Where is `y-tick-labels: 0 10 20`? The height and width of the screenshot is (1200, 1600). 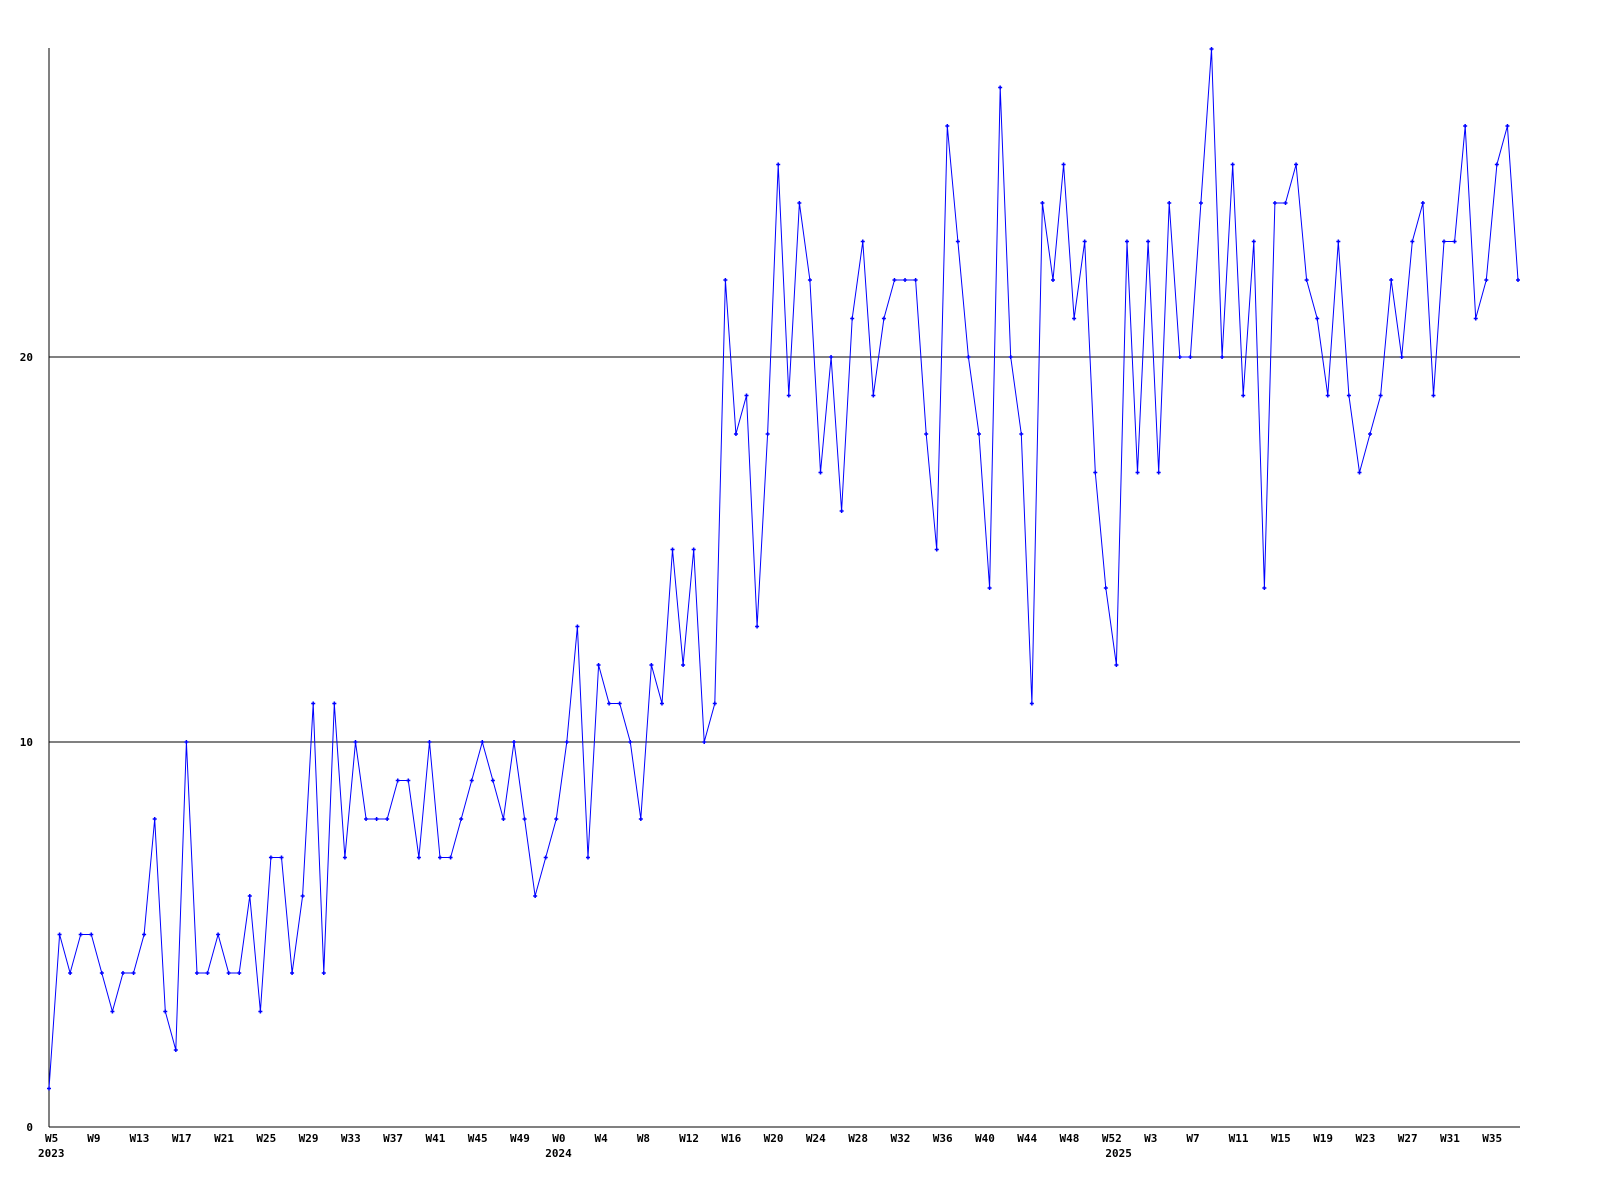 y-tick-labels: 0 10 20 is located at coordinates (26, 742).